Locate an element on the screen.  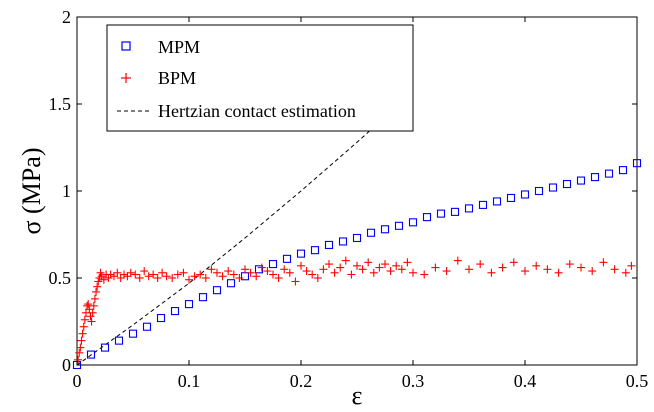
legend-marker-bpm is located at coordinates (126, 78).